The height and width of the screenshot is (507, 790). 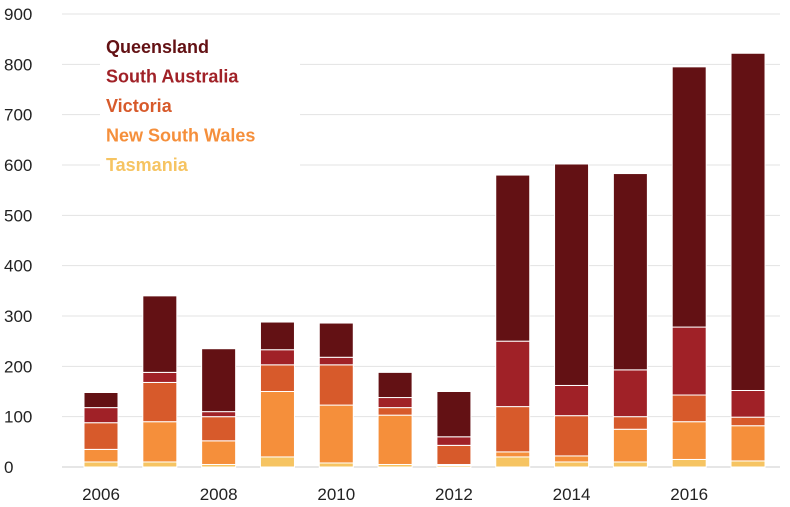 I want to click on x-tick-label: 2010, so click(x=336, y=494).